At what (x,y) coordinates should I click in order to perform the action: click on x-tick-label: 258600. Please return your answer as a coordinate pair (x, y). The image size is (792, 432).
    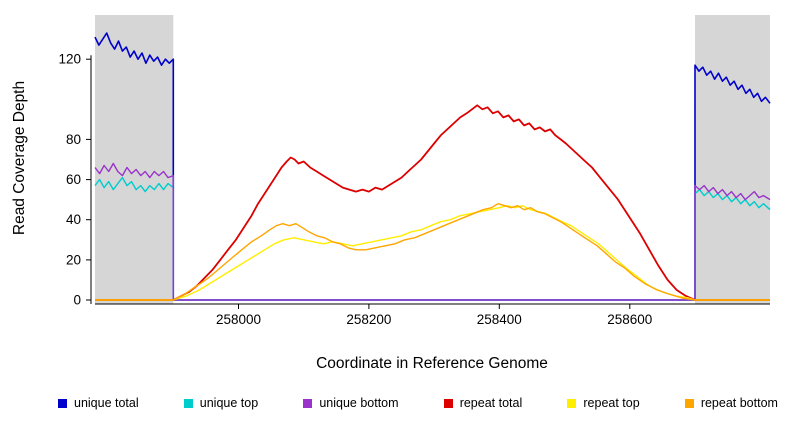
    Looking at the image, I should click on (629, 319).